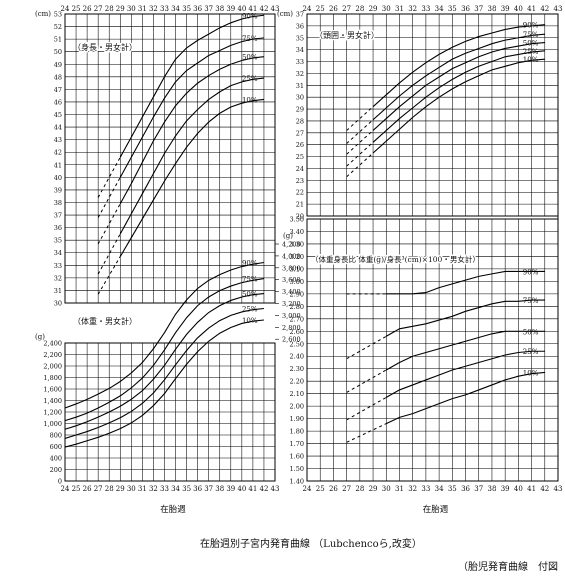 The image size is (565, 577). What do you see at coordinates (300, 110) in the screenshot?
I see `y-tick-label: 29` at bounding box center [300, 110].